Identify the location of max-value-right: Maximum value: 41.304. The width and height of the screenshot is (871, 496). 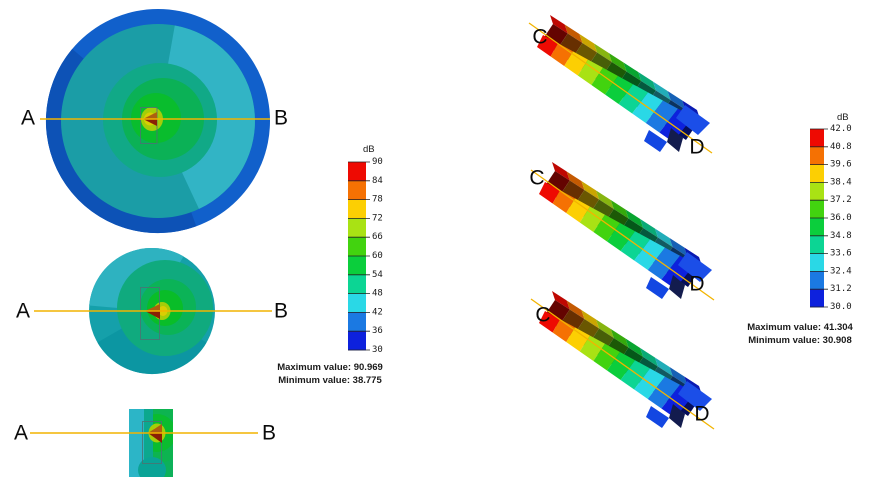
(800, 327).